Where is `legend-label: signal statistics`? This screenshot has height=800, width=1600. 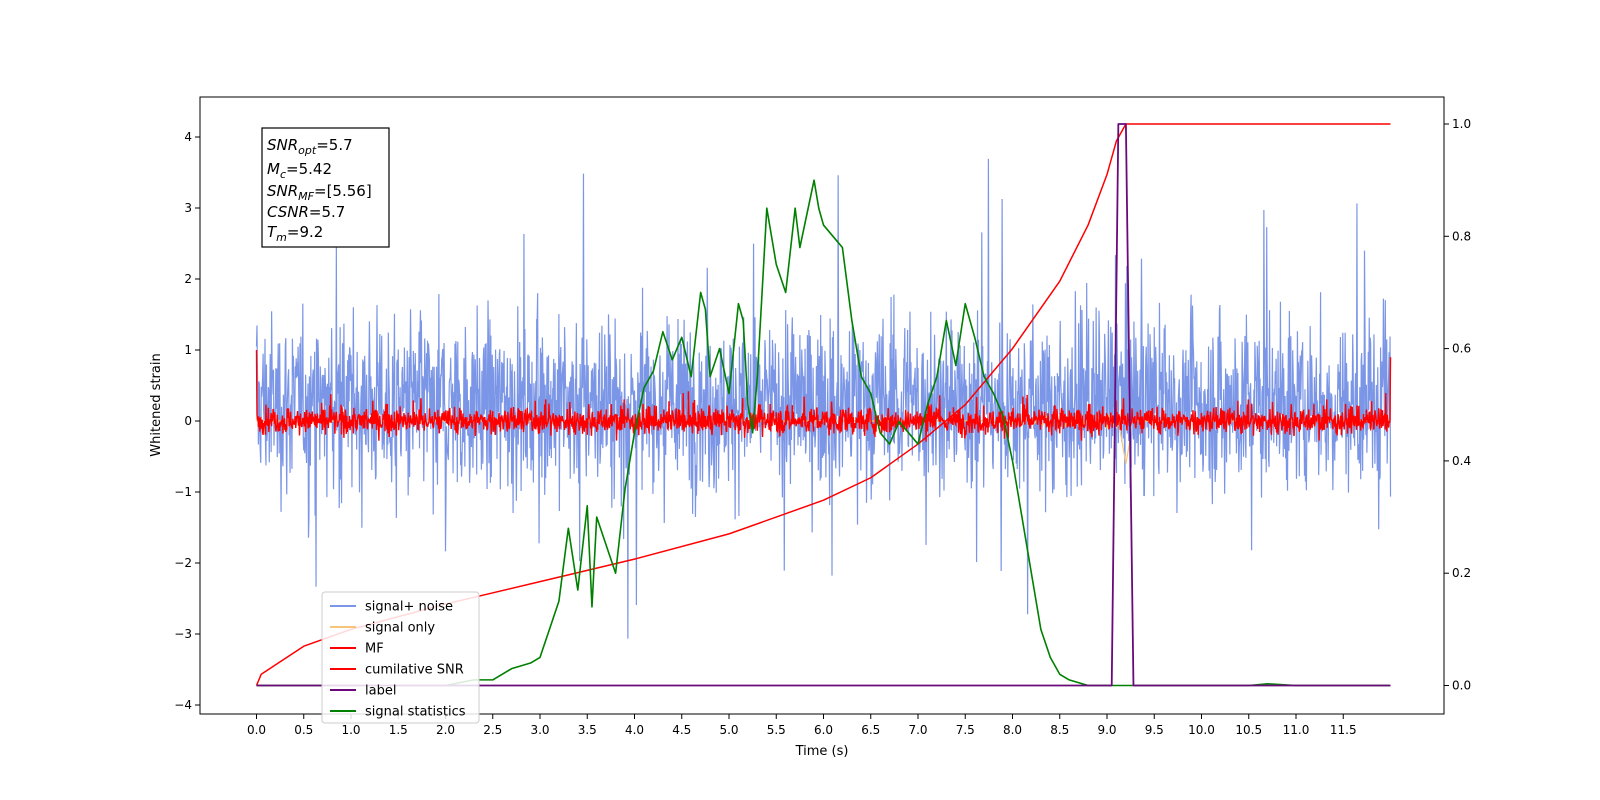
legend-label: signal statistics is located at coordinates (415, 712).